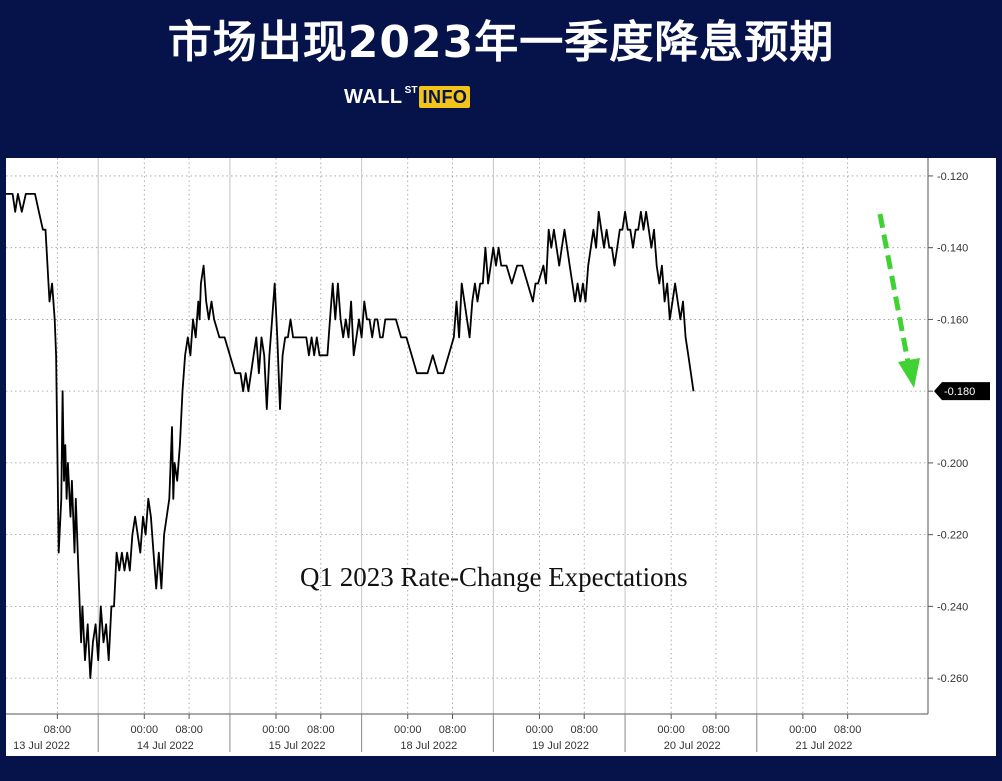 This screenshot has height=781, width=1002. I want to click on brand-logo: WALL ST INFO, so click(407, 97).